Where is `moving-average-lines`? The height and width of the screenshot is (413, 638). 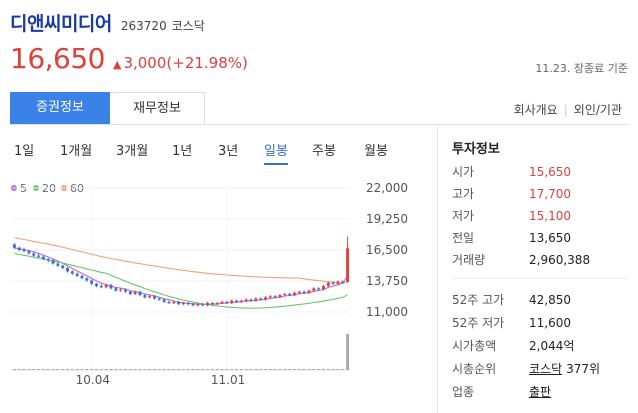 moving-average-lines is located at coordinates (181, 273).